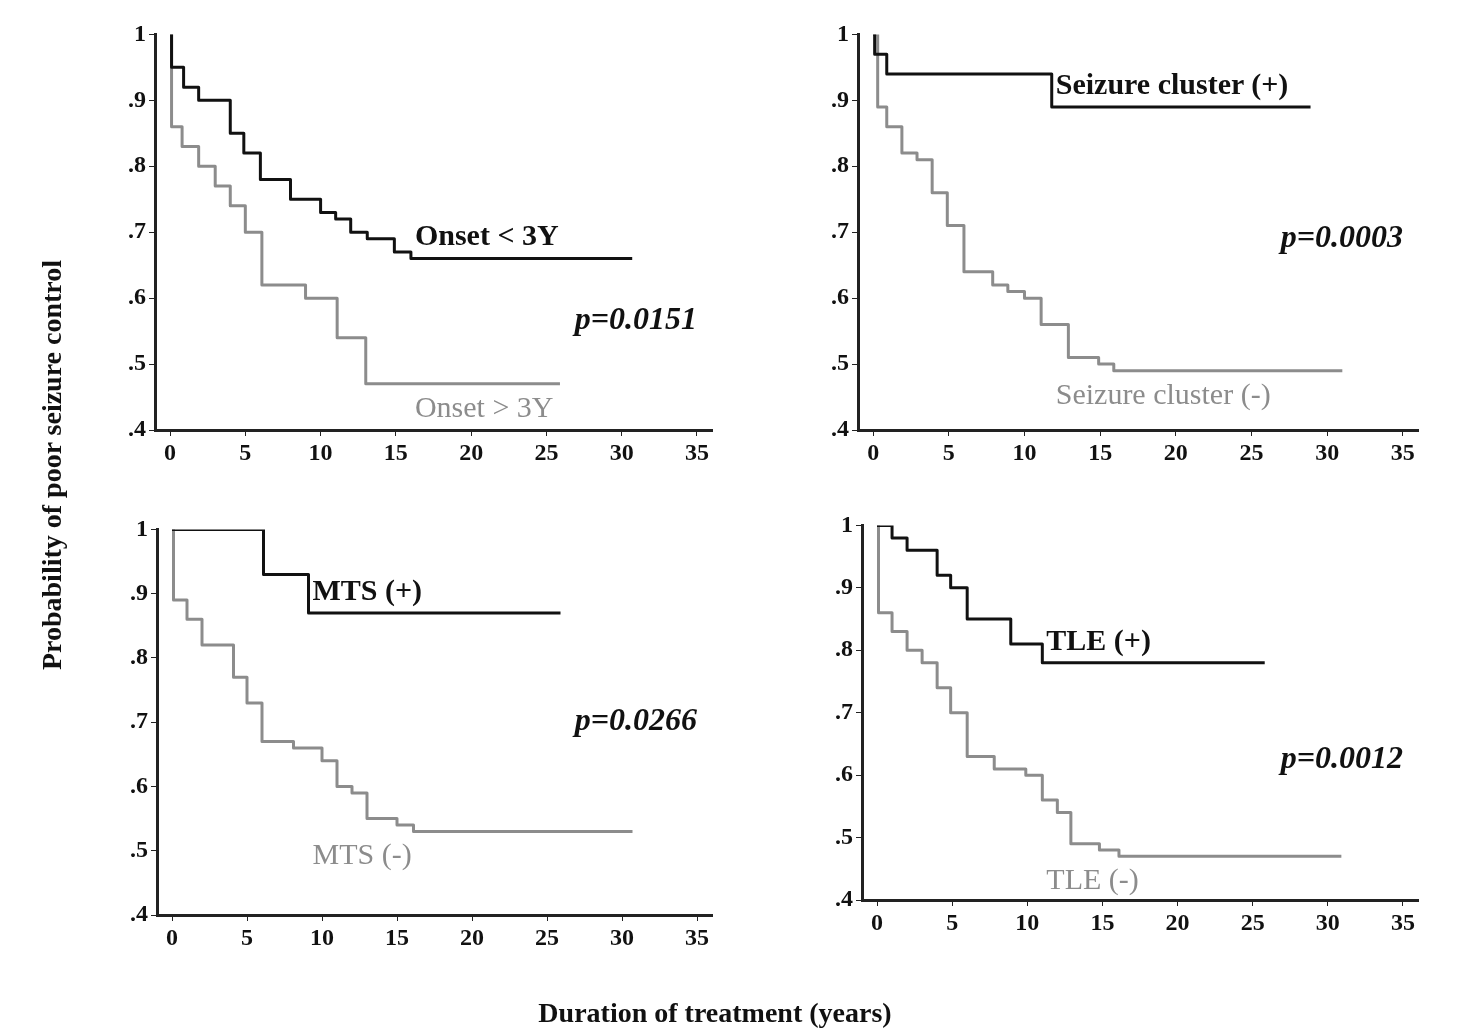 The height and width of the screenshot is (1032, 1473). I want to click on annotation: p=0.0151, so click(634, 318).